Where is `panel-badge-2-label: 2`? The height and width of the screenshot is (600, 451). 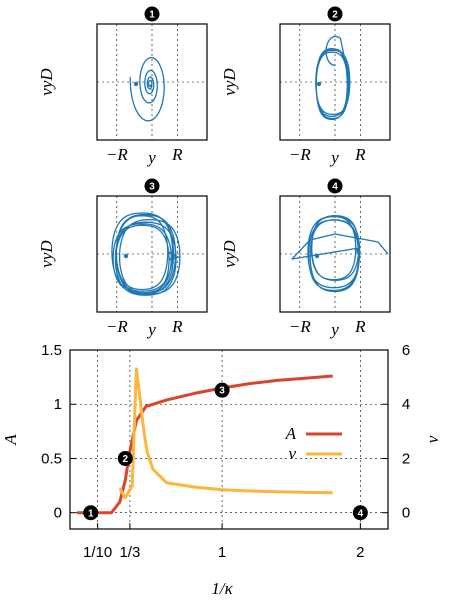 panel-badge-2-label: 2 is located at coordinates (335, 15).